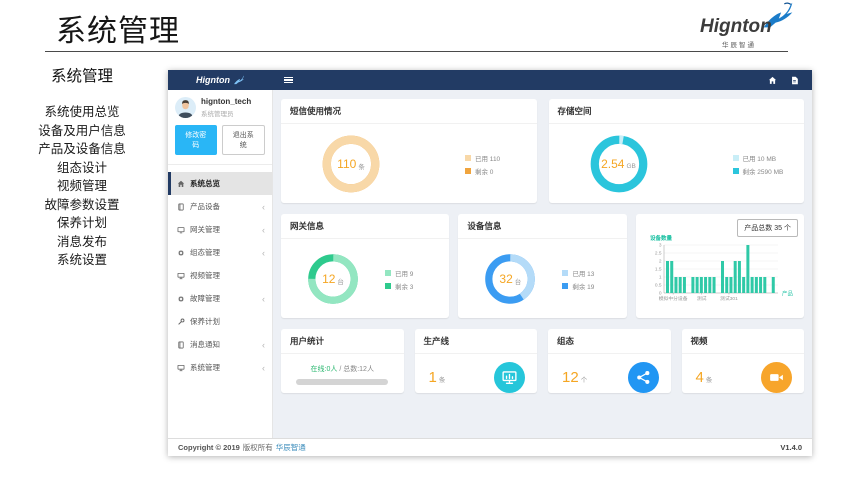 The image size is (842, 480). I want to click on card-title: 存储空间, so click(676, 111).